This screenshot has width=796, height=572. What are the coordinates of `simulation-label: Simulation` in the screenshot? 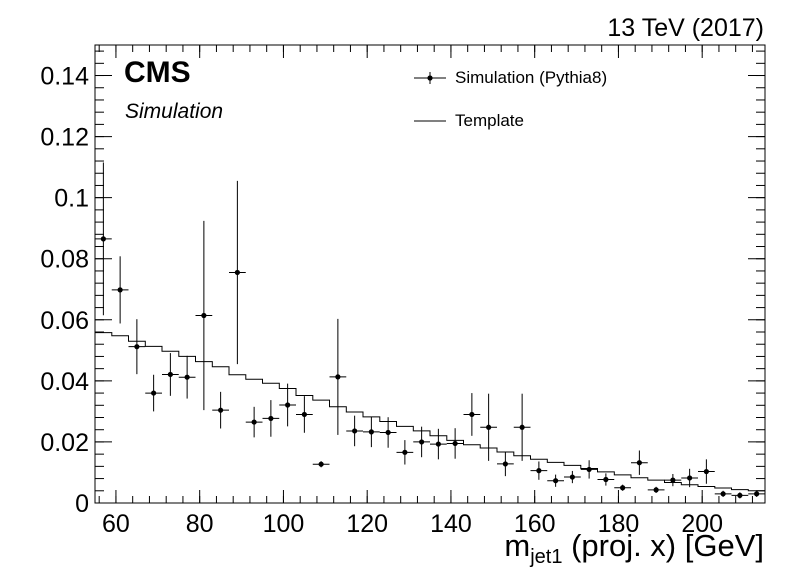 It's located at (174, 111).